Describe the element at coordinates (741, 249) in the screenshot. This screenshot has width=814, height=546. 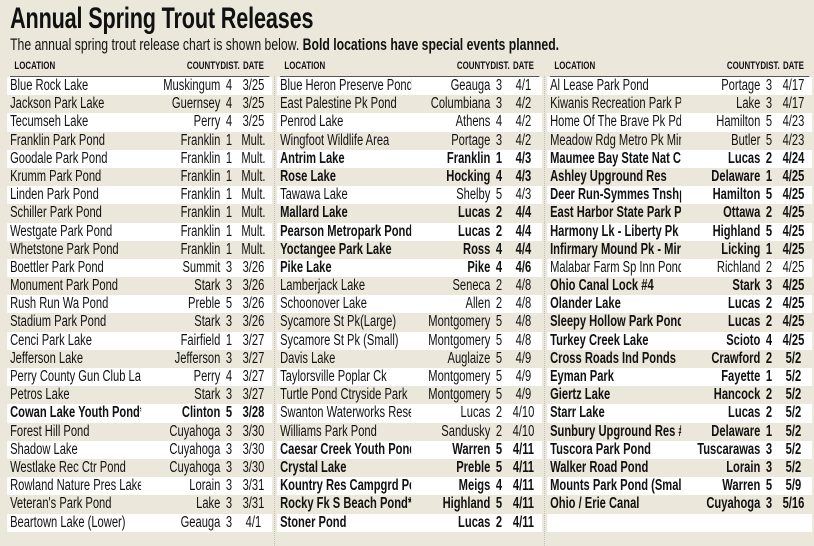
I see `cell-county: Licking` at that location.